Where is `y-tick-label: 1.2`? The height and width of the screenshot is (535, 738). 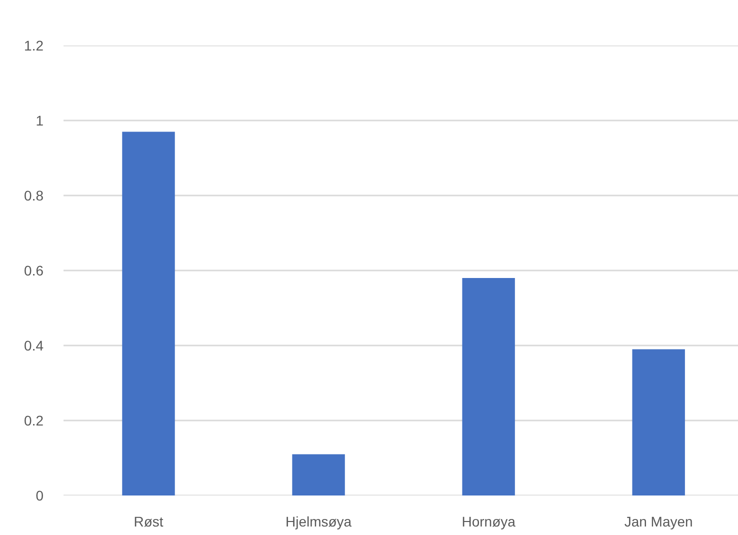 y-tick-label: 1.2 is located at coordinates (34, 46).